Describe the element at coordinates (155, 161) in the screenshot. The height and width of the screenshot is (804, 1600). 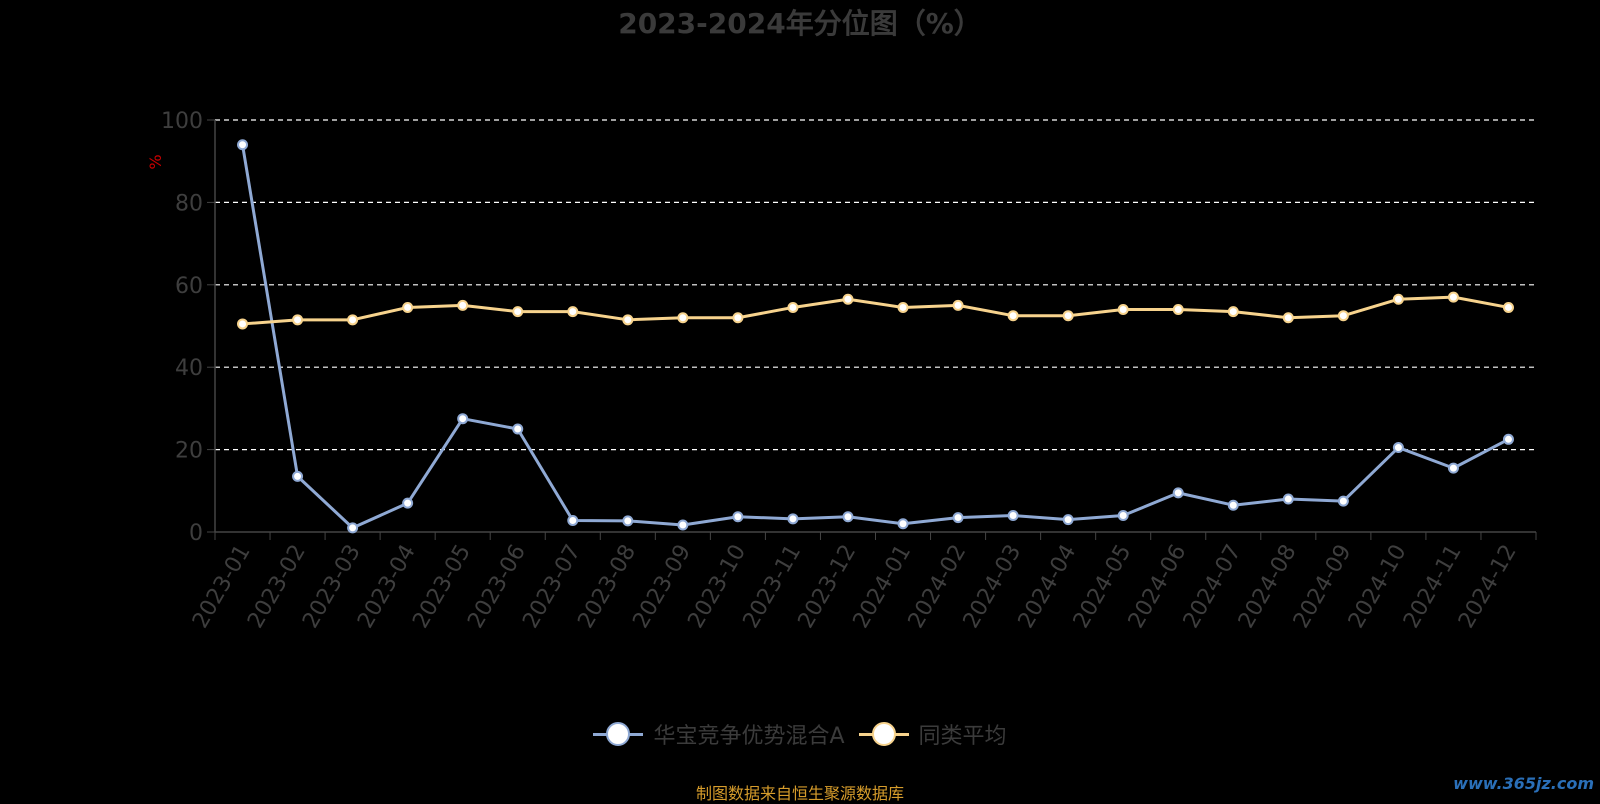
I see `y-axis-label: %` at that location.